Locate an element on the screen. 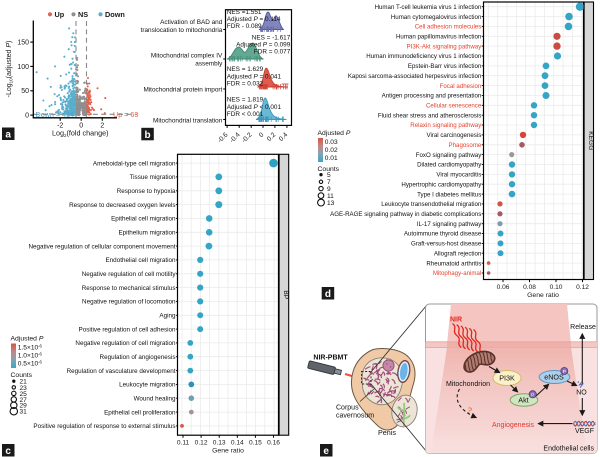  svg-text:Regulation of vasculature deve: Regulation of vasculature development is located at coordinates (121, 371).